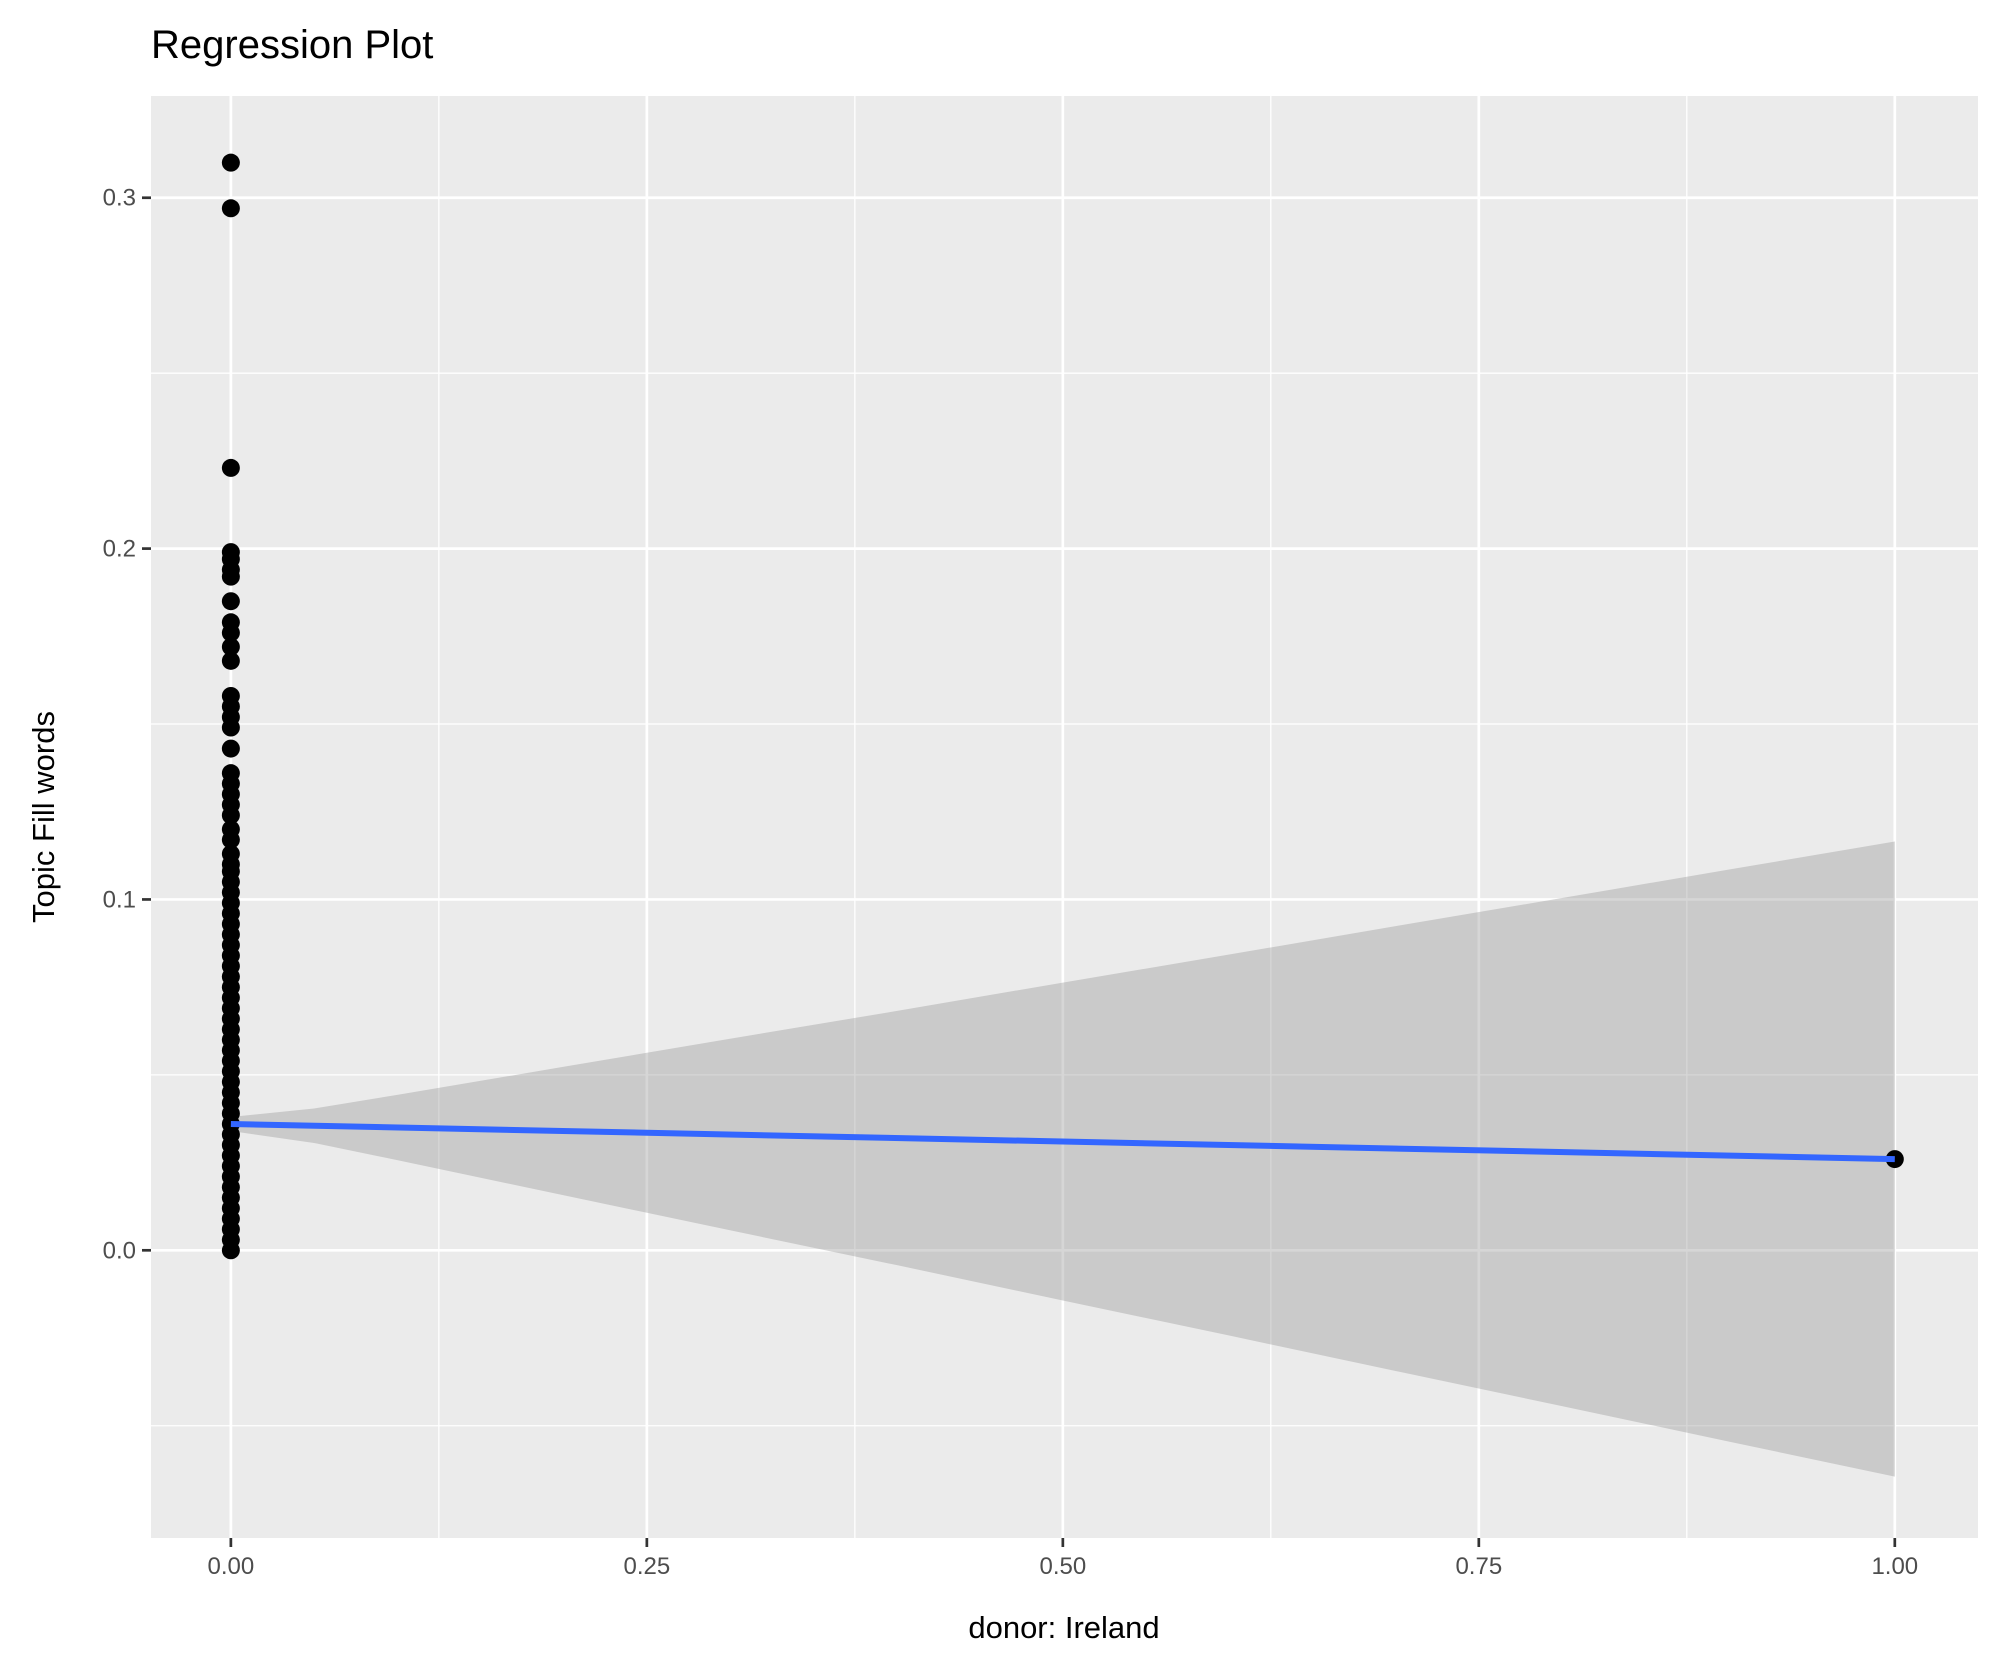 This screenshot has height=1665, width=1990. I want to click on regression-line, so click(1062, 1141).